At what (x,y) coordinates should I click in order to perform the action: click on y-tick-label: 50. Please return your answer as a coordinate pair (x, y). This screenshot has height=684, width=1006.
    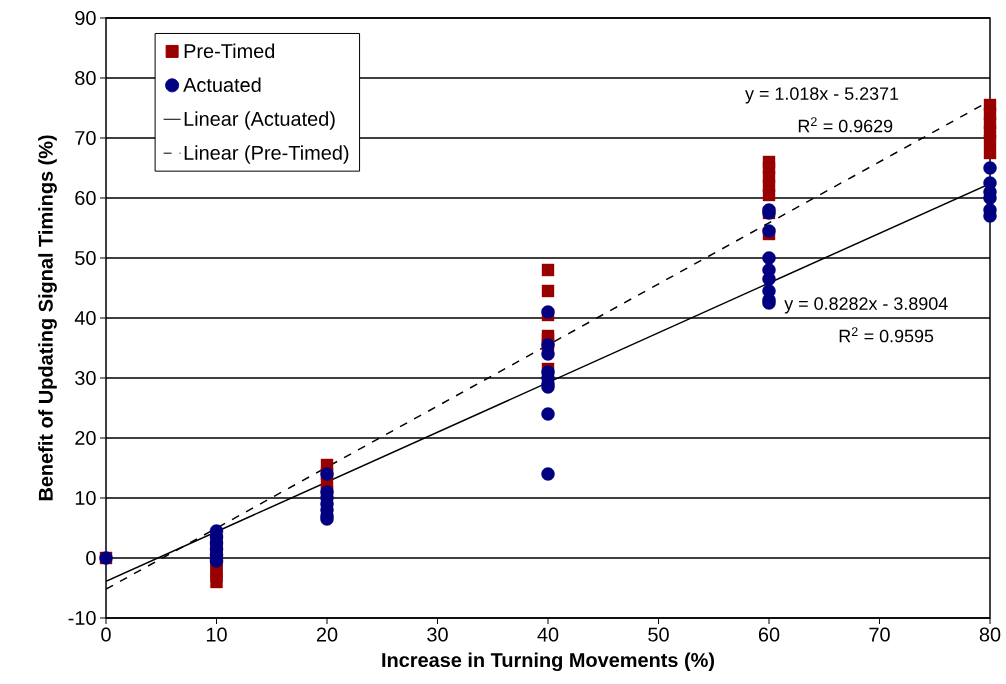
    Looking at the image, I should click on (85, 258).